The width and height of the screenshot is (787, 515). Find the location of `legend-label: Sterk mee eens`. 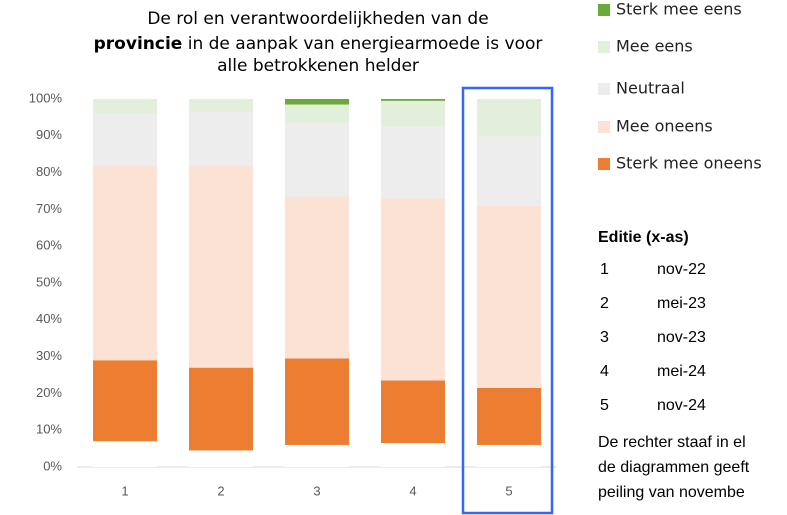

legend-label: Sterk mee eens is located at coordinates (679, 9).